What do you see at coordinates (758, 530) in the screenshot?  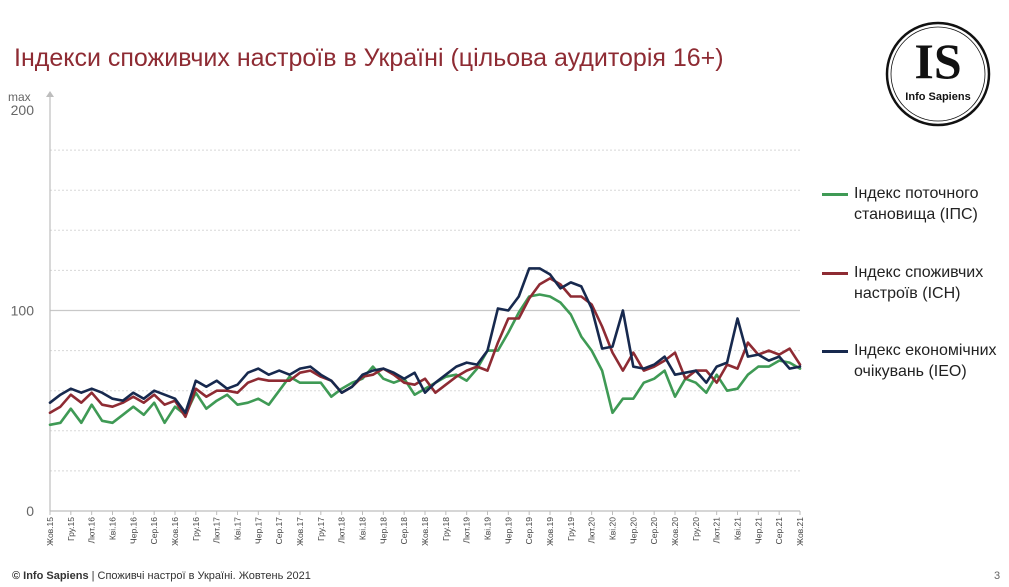 I see `x-tick-label: Чер.21` at bounding box center [758, 530].